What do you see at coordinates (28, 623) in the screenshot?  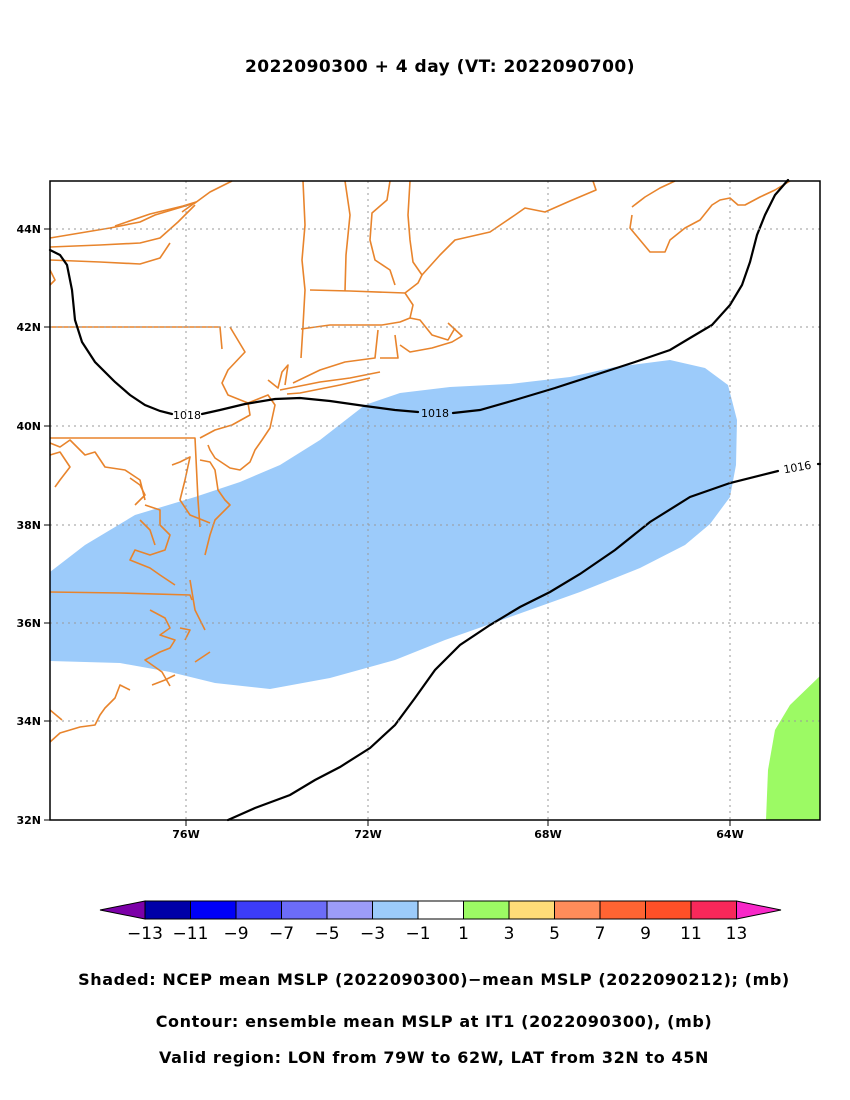 I see `lat-tick-label: 36N` at bounding box center [28, 623].